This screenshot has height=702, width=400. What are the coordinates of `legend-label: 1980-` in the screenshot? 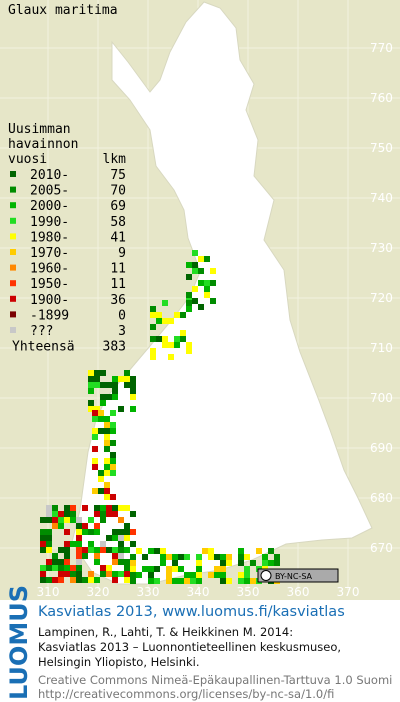 It's located at (49, 237).